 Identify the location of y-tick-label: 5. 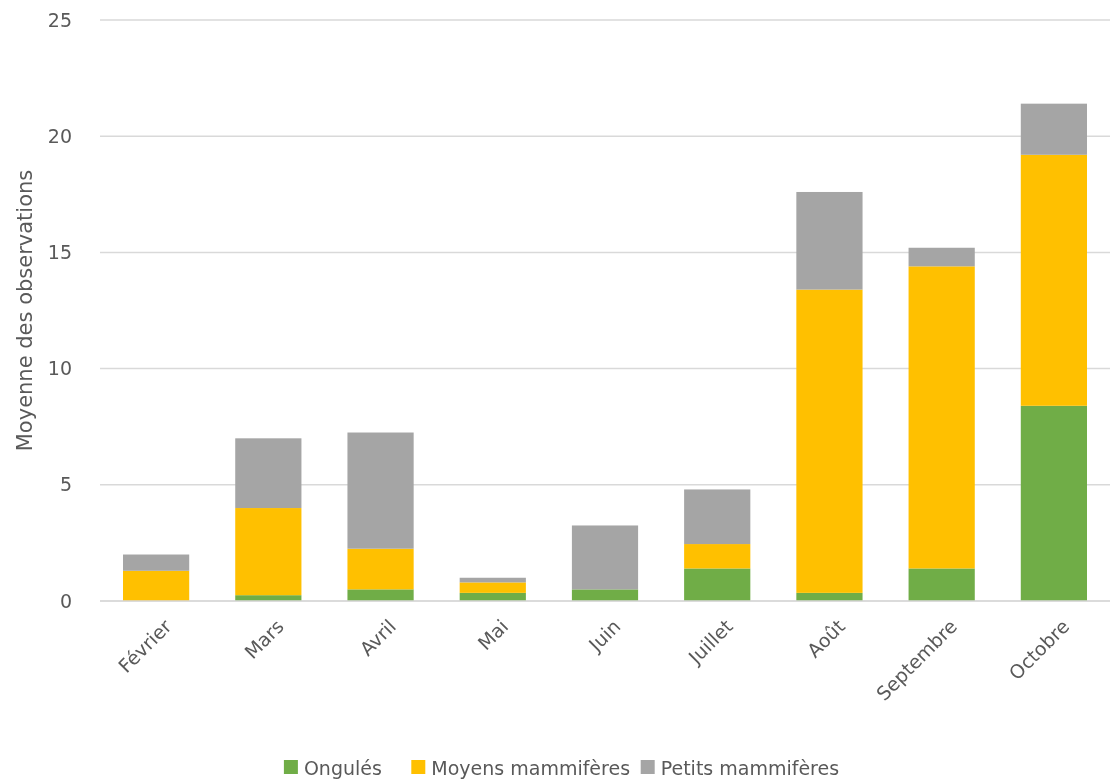
(65, 484).